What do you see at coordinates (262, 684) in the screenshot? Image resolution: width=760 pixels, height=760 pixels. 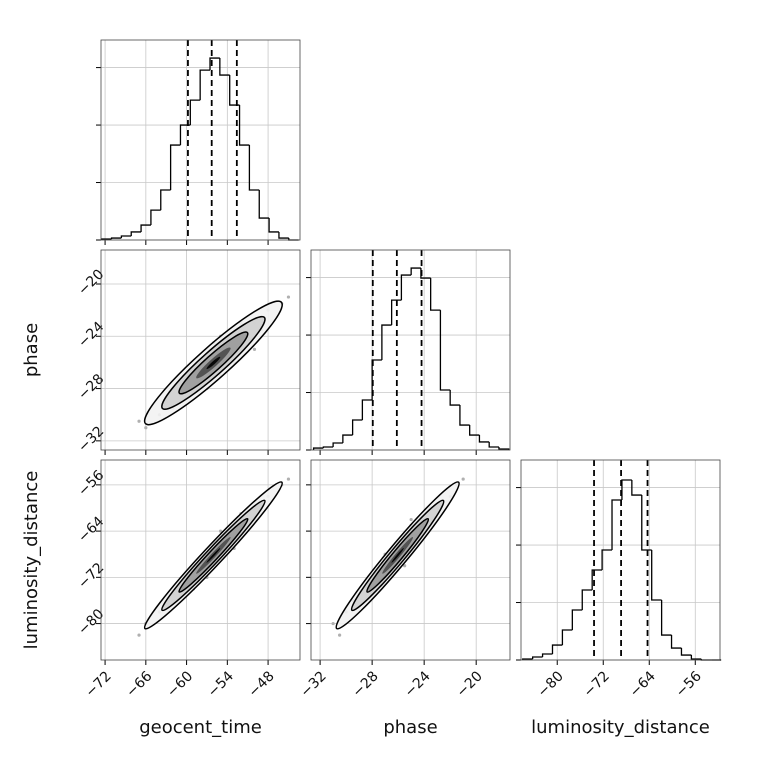 I see `x-tick-label: −48` at bounding box center [262, 684].